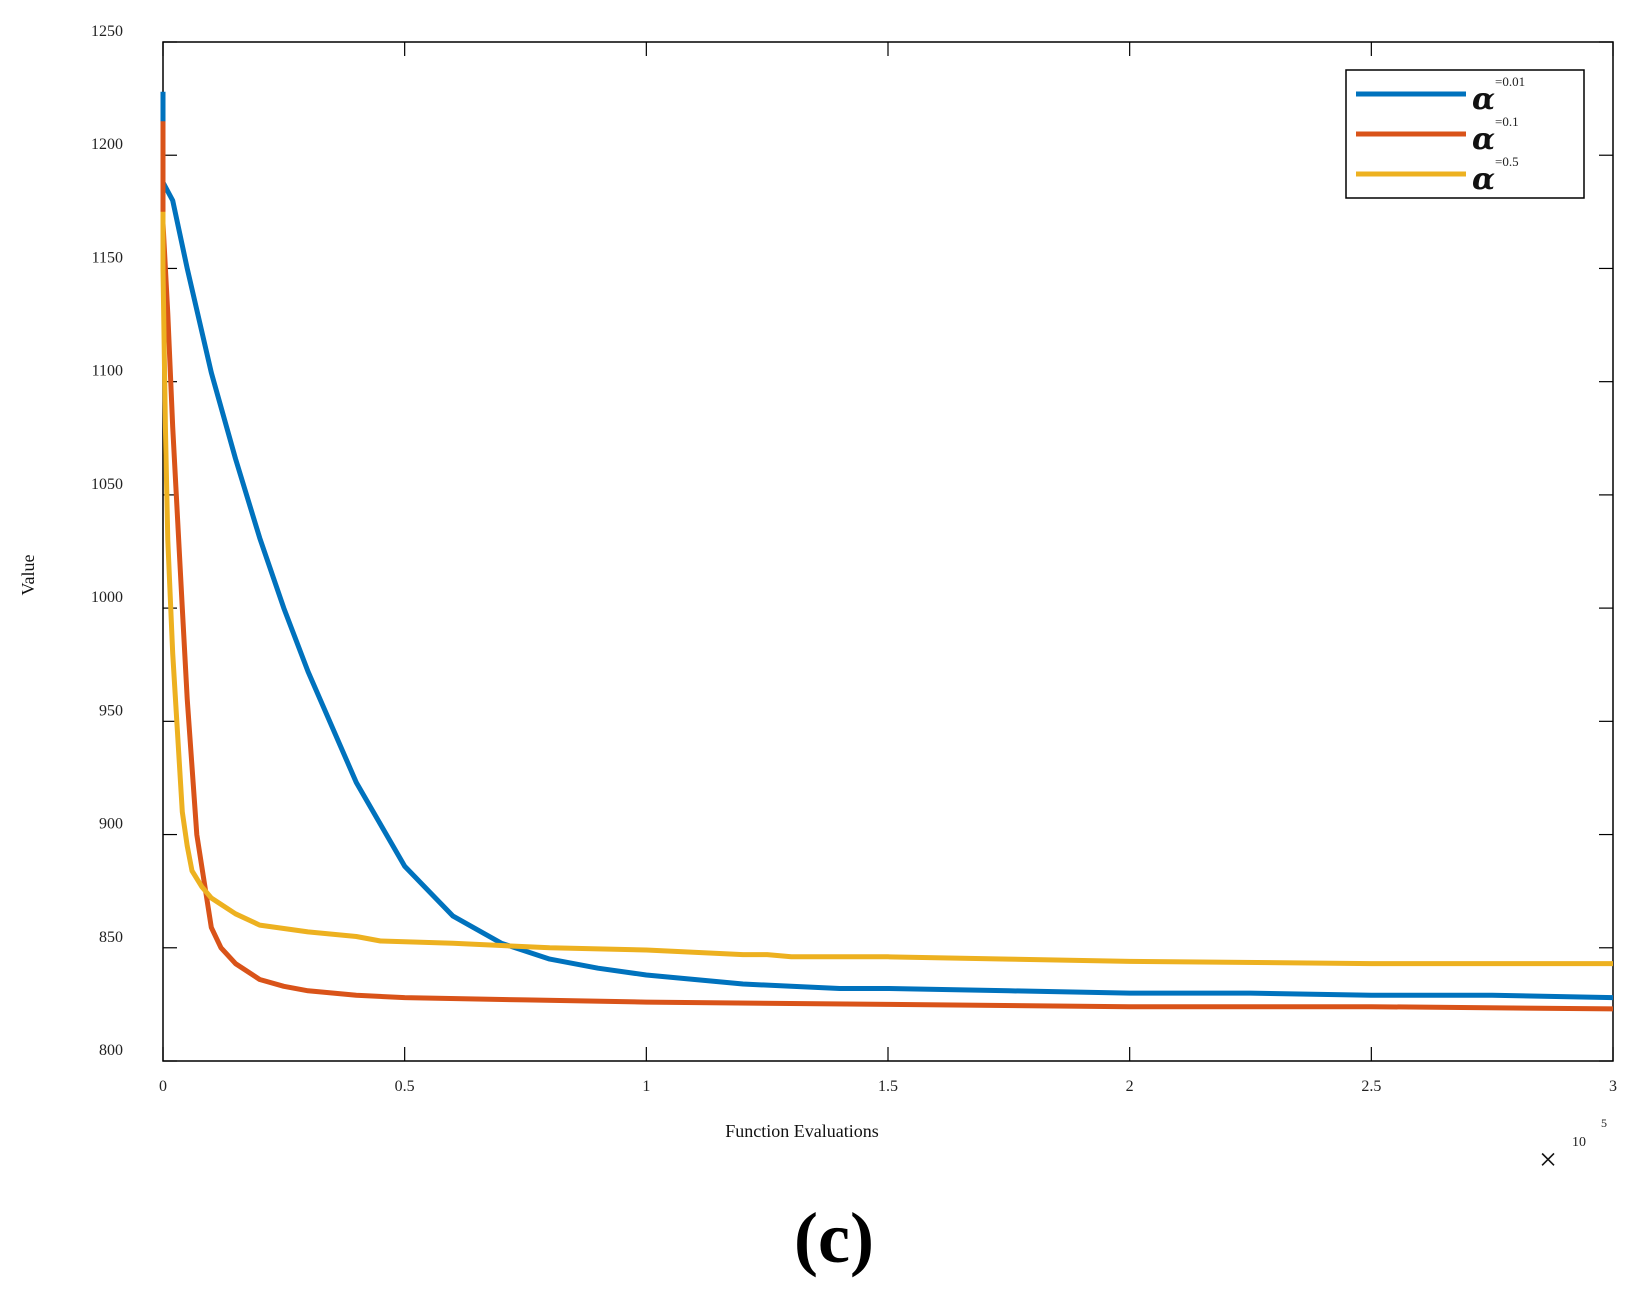 The image size is (1625, 1292). What do you see at coordinates (111, 710) in the screenshot?
I see `y-tick-label: 950` at bounding box center [111, 710].